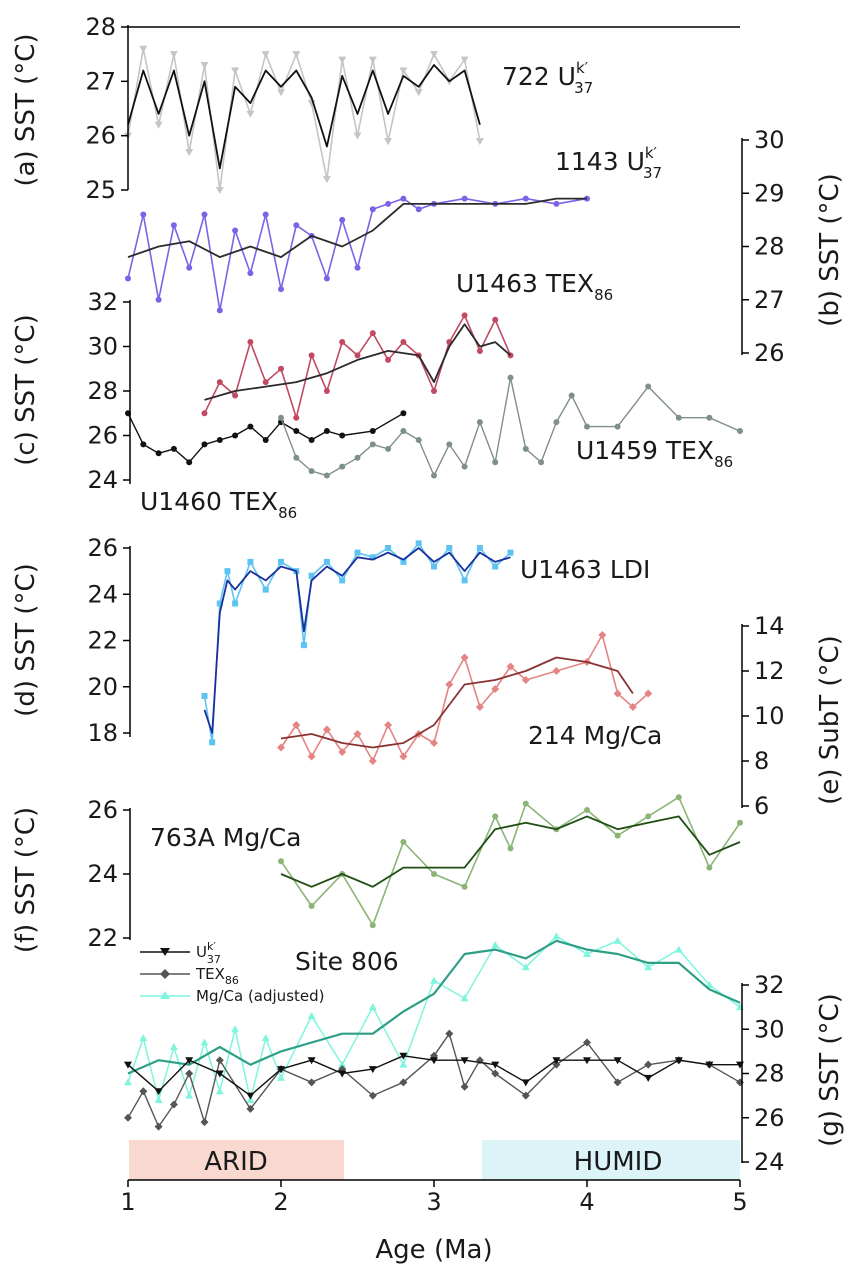  What do you see at coordinates (769, 985) in the screenshot?
I see `y-tick-label-g: 32` at bounding box center [769, 985].